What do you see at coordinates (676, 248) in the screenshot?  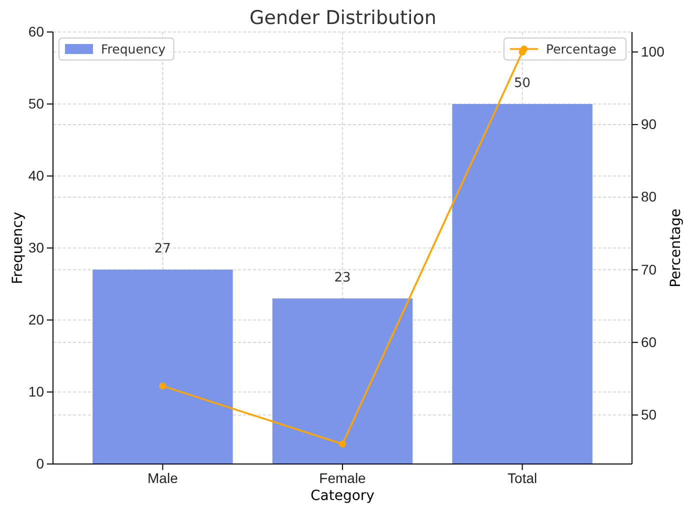 I see `y2-axis-title: Percentage` at bounding box center [676, 248].